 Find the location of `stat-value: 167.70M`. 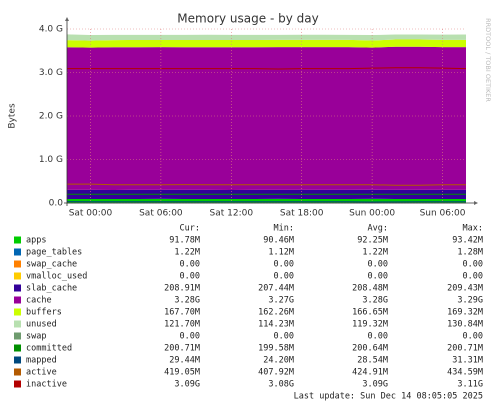

stat-value: 167.70M is located at coordinates (182, 313).